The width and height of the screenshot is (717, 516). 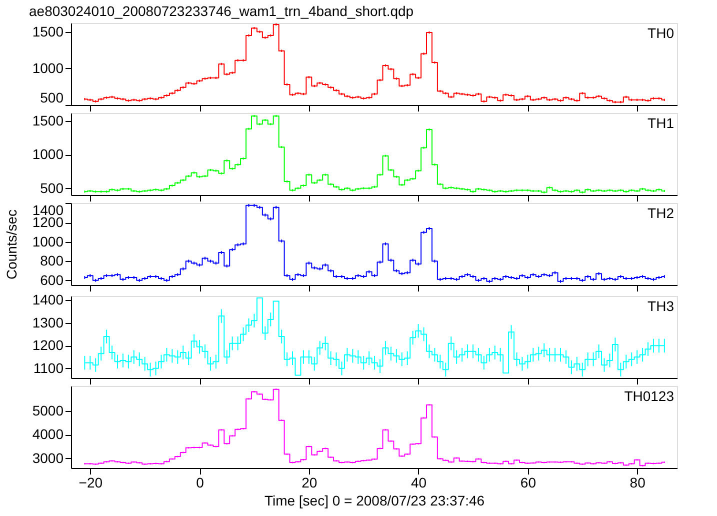 I want to click on x-tick-label: −20, so click(x=90, y=482).